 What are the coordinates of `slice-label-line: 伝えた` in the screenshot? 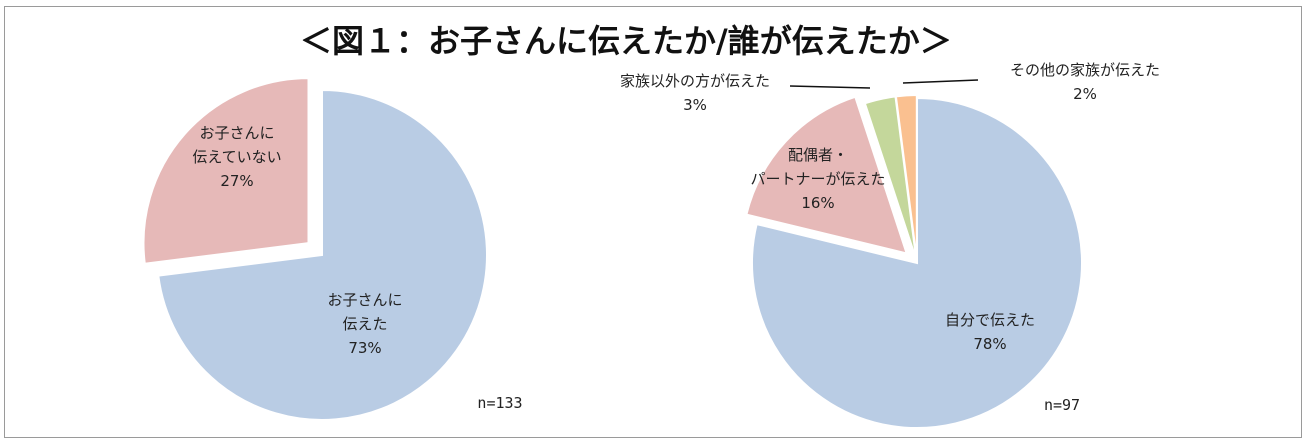 It's located at (364, 324).